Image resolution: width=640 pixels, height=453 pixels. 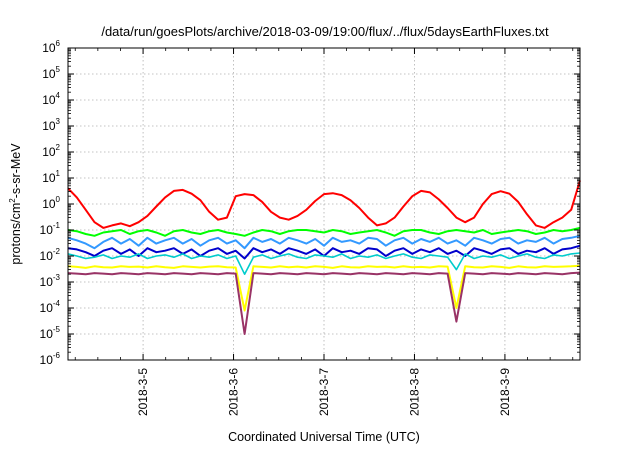 I want to click on y-tick-label-exp: -3, so click(x=57, y=277).